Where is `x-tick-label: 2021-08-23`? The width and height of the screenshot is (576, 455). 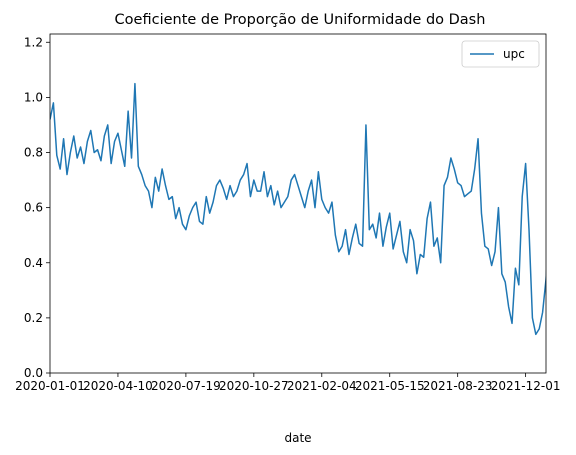 x-tick-label: 2021-08-23 is located at coordinates (458, 386).